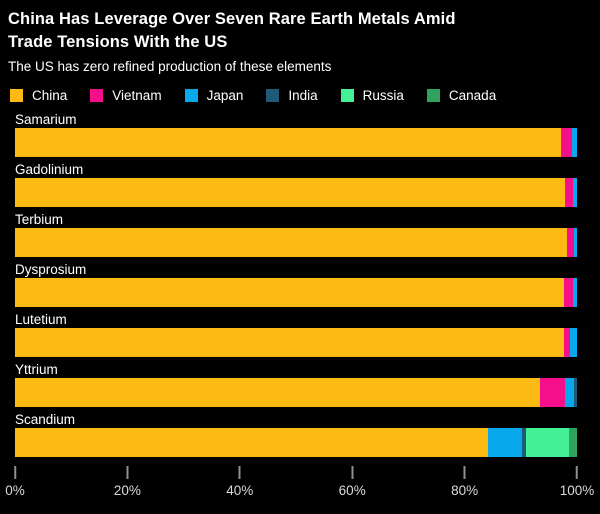 The width and height of the screenshot is (600, 514). What do you see at coordinates (240, 490) in the screenshot?
I see `tick-label: 40%` at bounding box center [240, 490].